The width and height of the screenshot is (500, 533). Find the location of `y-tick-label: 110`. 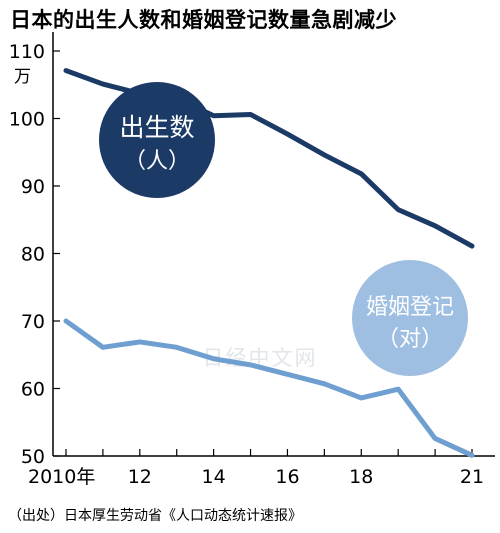

y-tick-label: 110 is located at coordinates (27, 52).